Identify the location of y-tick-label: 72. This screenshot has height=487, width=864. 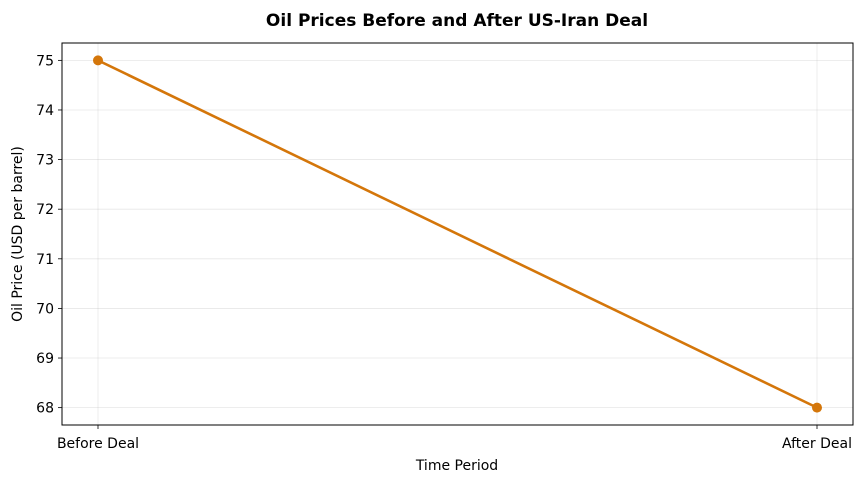
(45, 210).